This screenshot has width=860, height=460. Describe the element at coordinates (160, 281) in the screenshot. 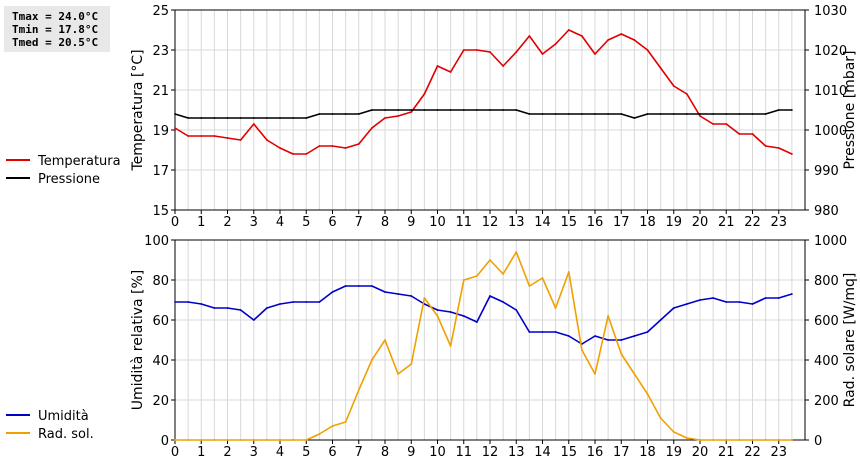

I see `y-tick-label: 80` at that location.